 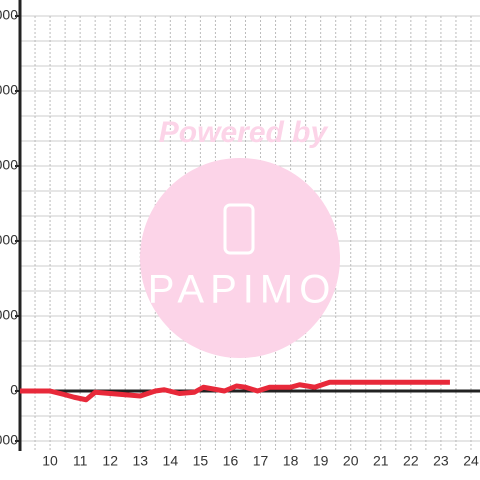 What do you see at coordinates (80, 461) in the screenshot?
I see `x-tick-label: 11` at bounding box center [80, 461].